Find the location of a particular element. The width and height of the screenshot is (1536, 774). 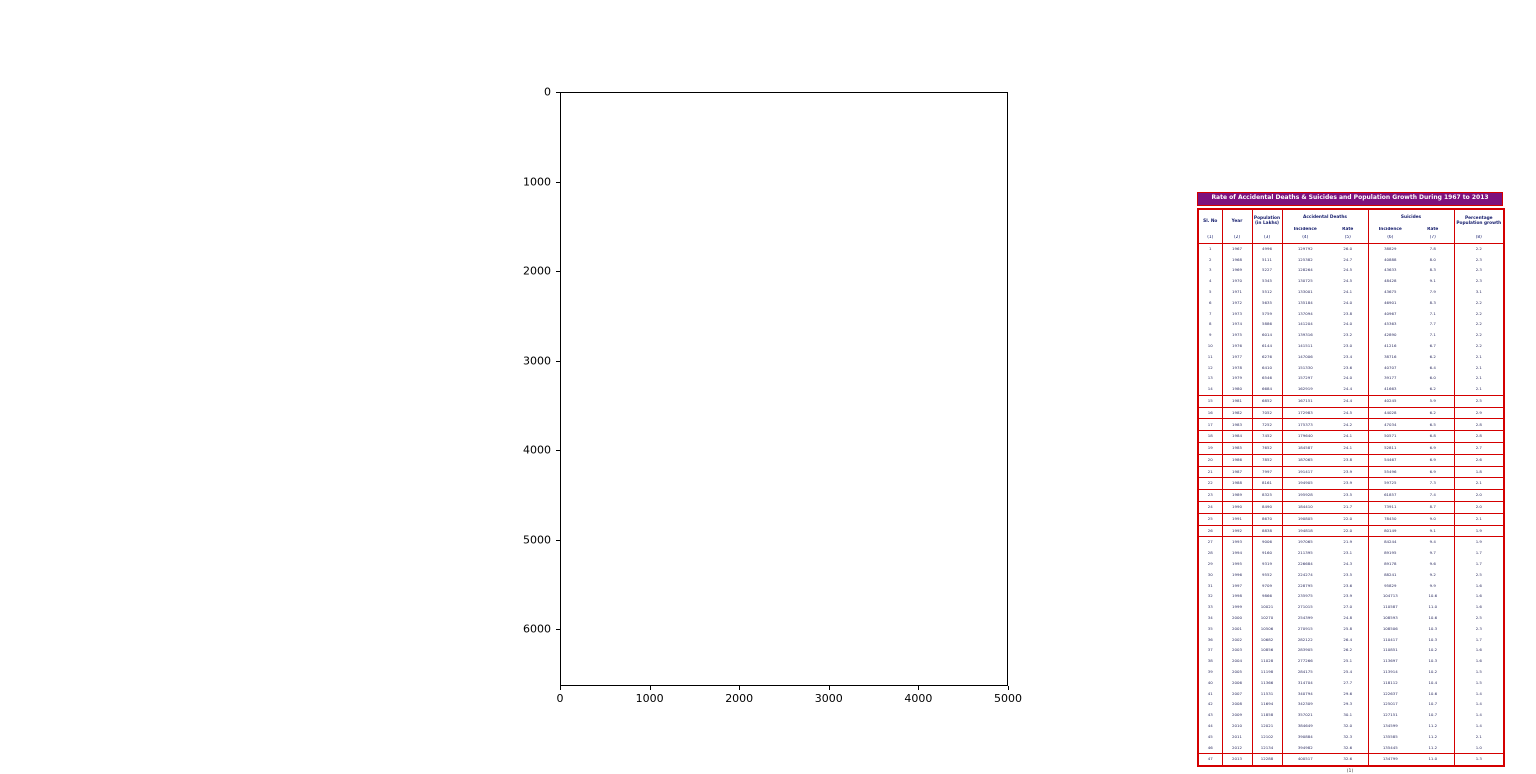

table-cell: 8490 is located at coordinates (1266, 507).